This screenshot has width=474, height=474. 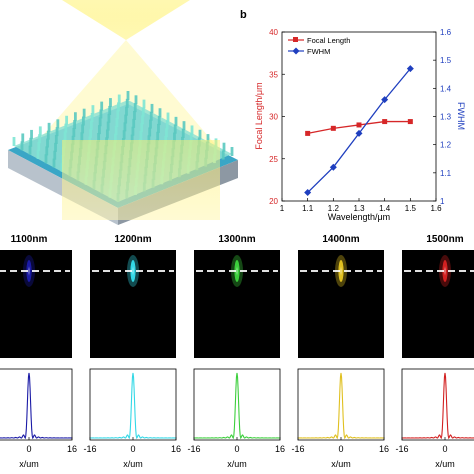 What do you see at coordinates (273, 74) in the screenshot?
I see `left-y-tick-label: 35` at bounding box center [273, 74].